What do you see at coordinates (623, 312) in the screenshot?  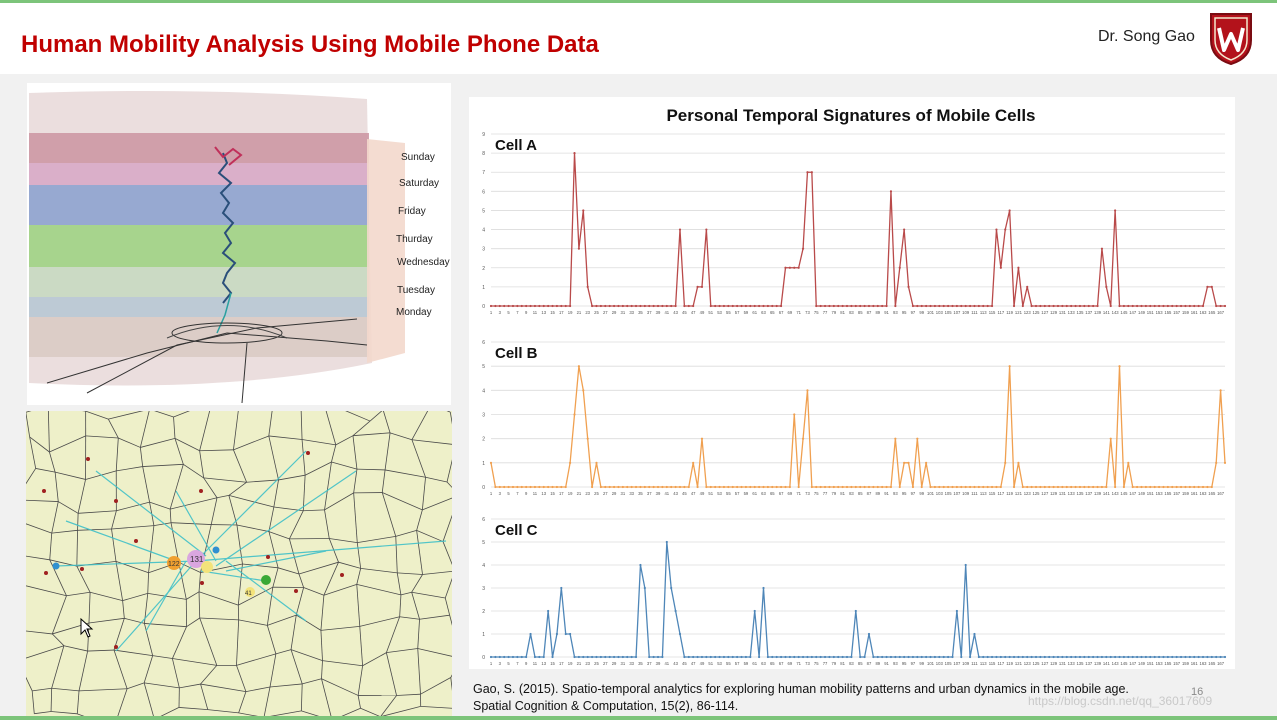 I see `x-tick-label: 31` at bounding box center [623, 312].